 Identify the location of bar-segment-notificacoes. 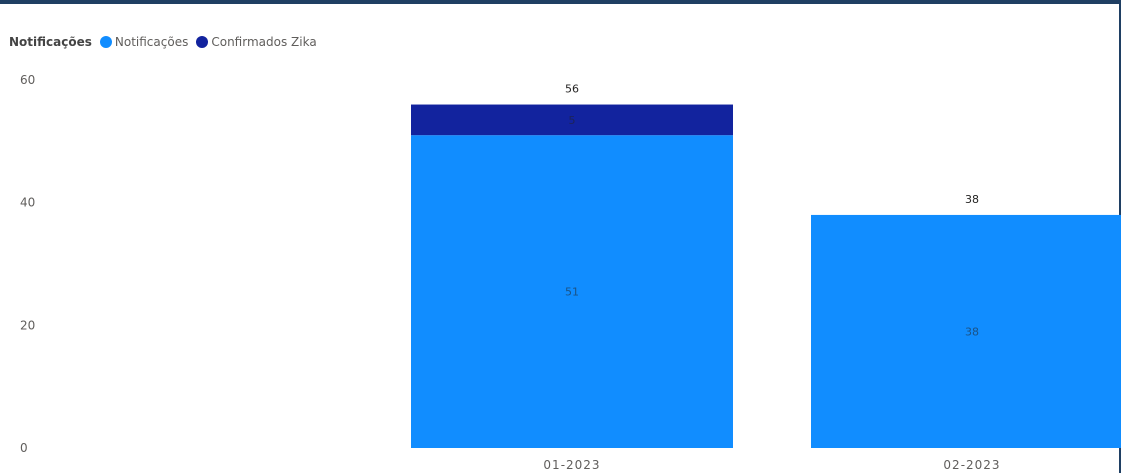
(966, 331).